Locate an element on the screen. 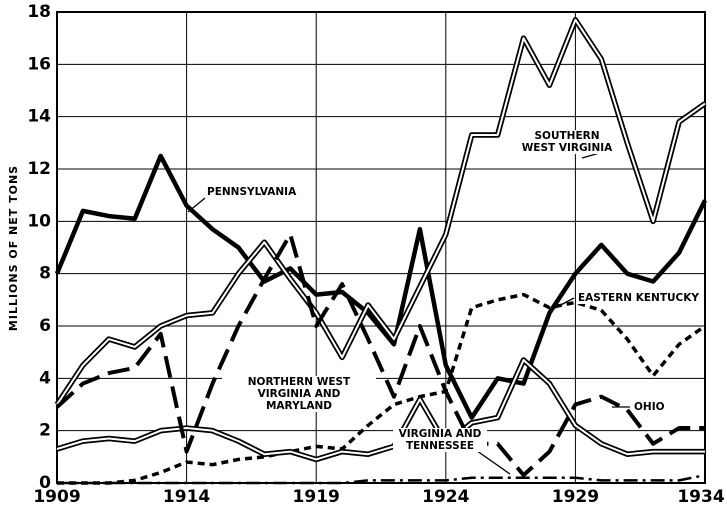 This screenshot has width=727, height=510. series-label: OHIO is located at coordinates (649, 407).